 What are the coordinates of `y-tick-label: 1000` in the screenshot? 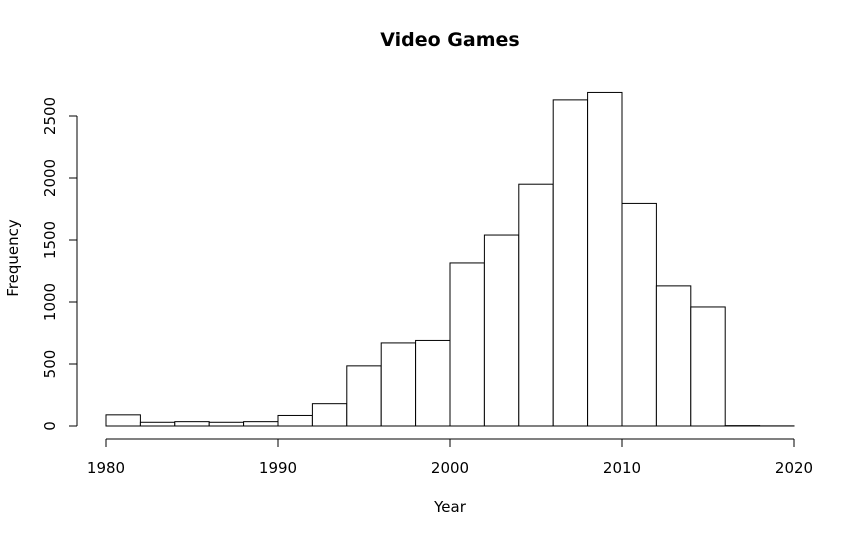 It's located at (50, 302).